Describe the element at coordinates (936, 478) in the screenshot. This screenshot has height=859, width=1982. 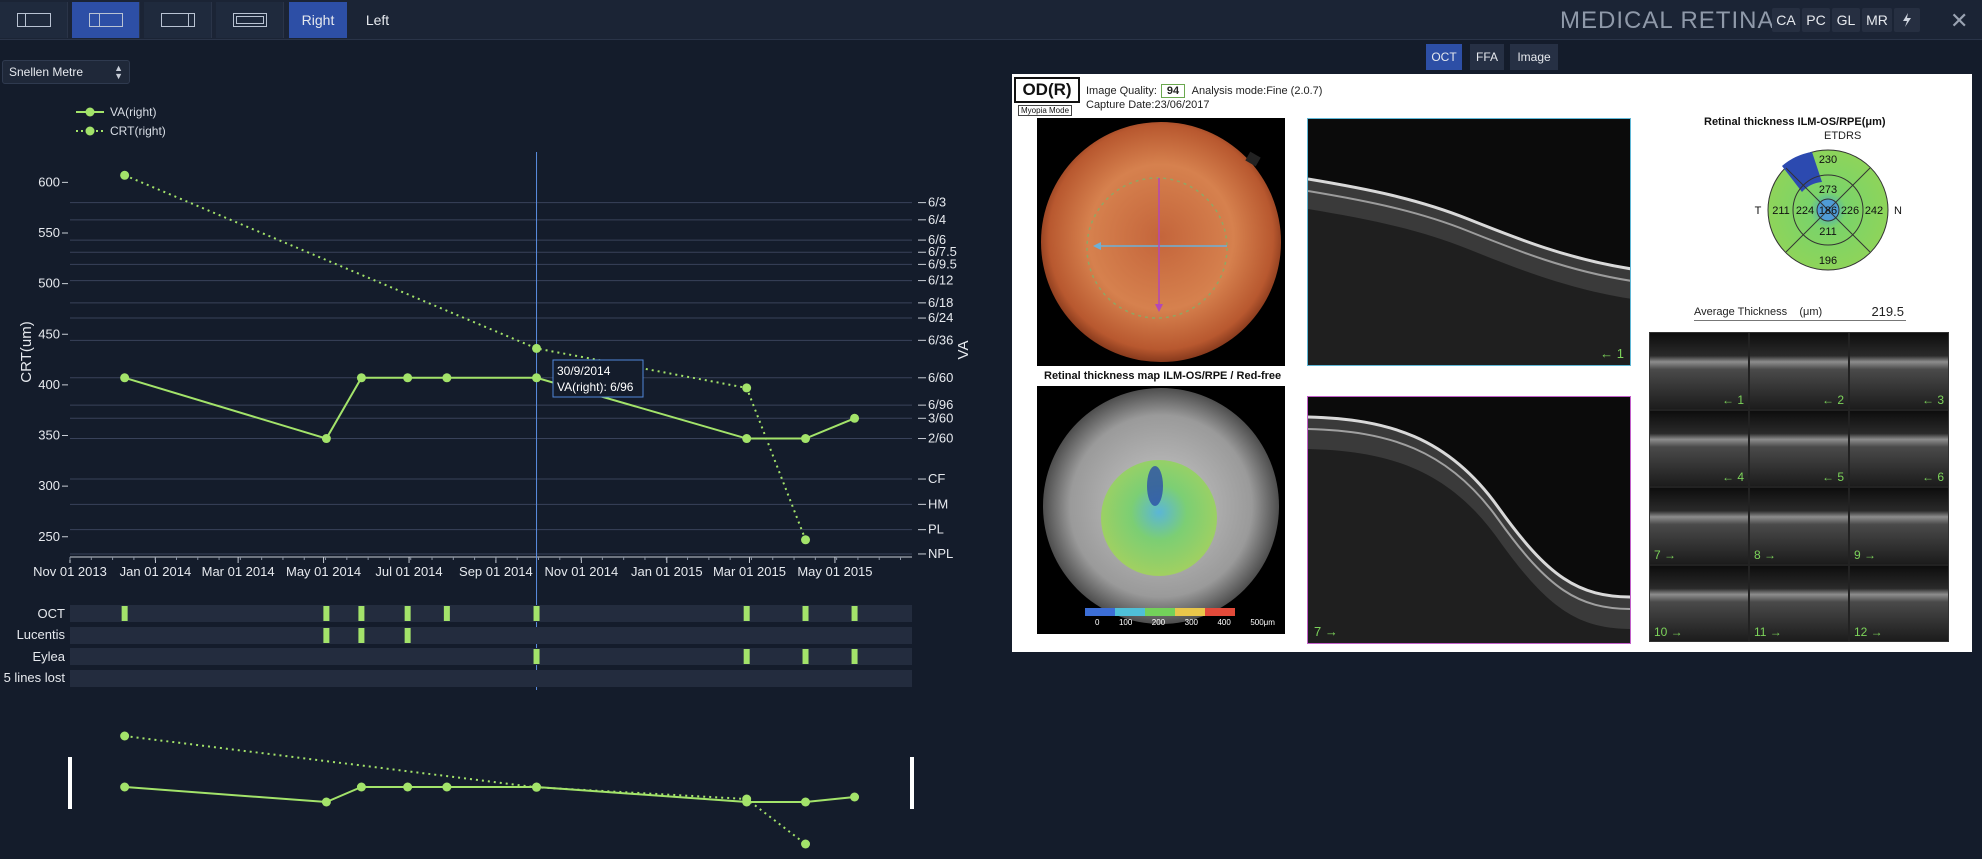
I see `va-tick-label: CF` at that location.